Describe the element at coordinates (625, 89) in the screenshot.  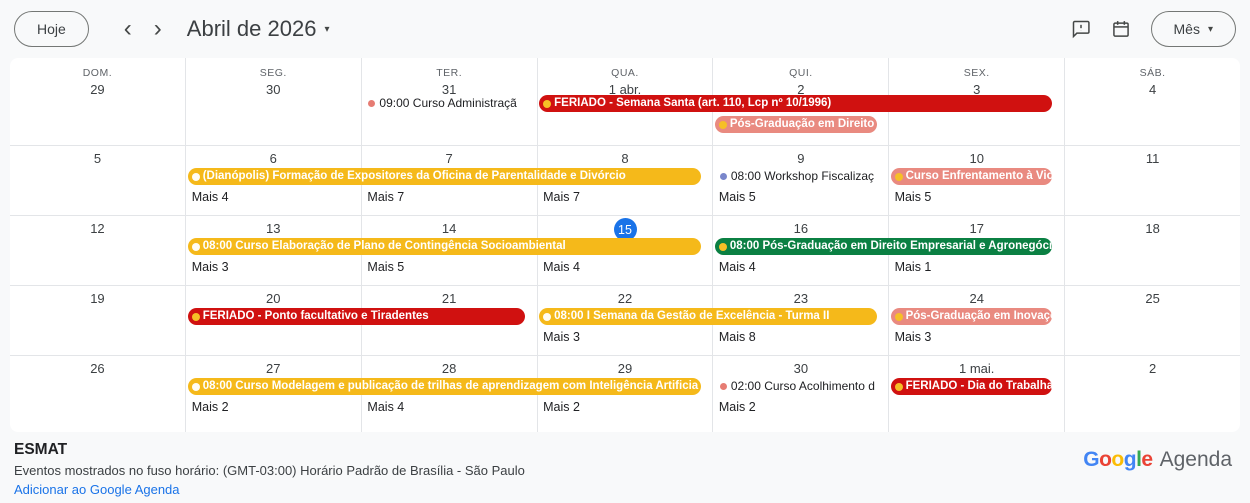
I see `date-number: 1 abr.` at that location.